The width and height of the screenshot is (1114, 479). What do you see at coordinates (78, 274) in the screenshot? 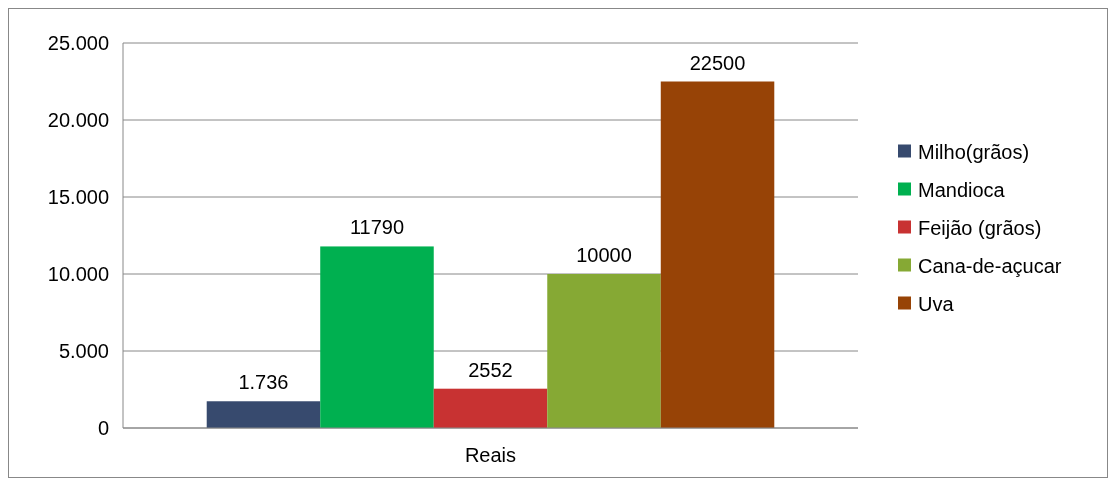
I see `y-tick-label: 10.000` at bounding box center [78, 274].